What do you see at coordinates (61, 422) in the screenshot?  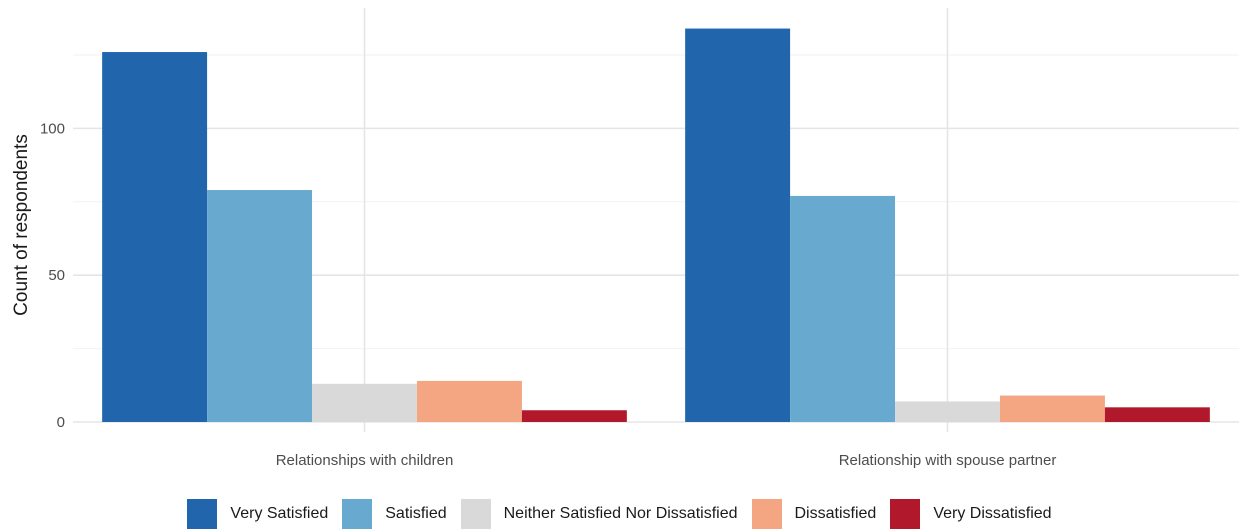 I see `y-tick-label: 0` at bounding box center [61, 422].